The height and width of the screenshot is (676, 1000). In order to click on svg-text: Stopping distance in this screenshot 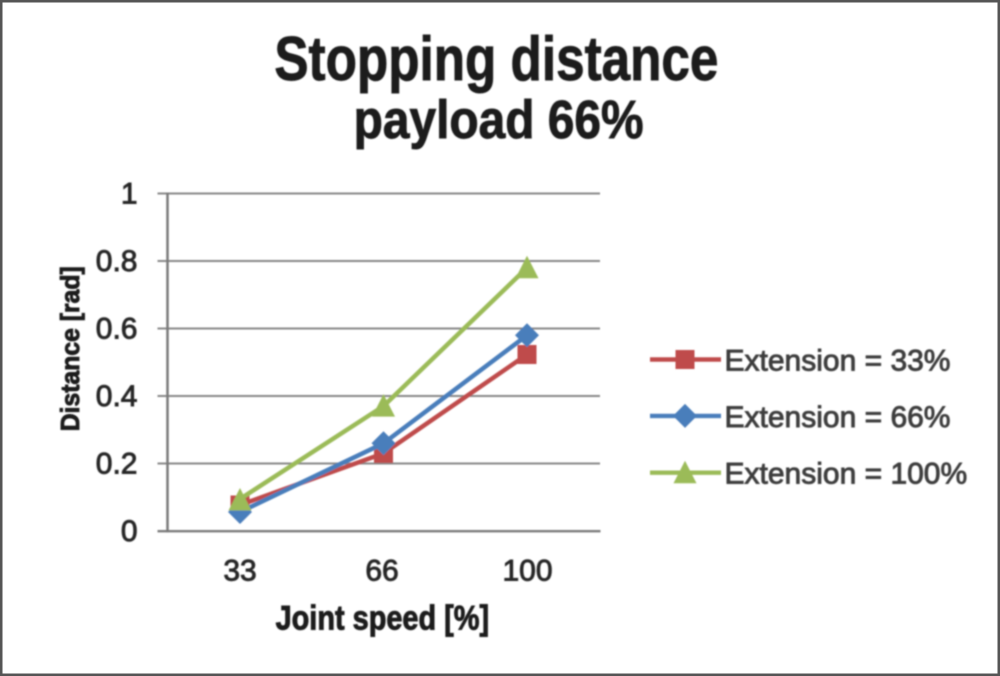, I will do `click(496, 59)`.